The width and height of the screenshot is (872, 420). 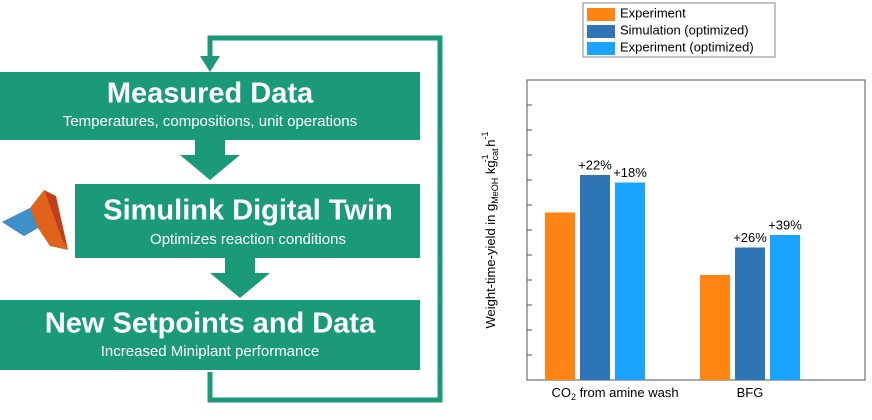 I want to click on bar-annotation: +39%, so click(x=785, y=224).